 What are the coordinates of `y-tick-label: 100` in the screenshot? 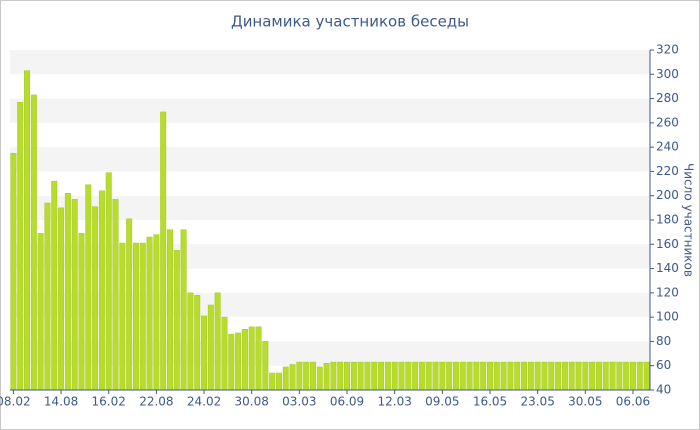 It's located at (667, 317).